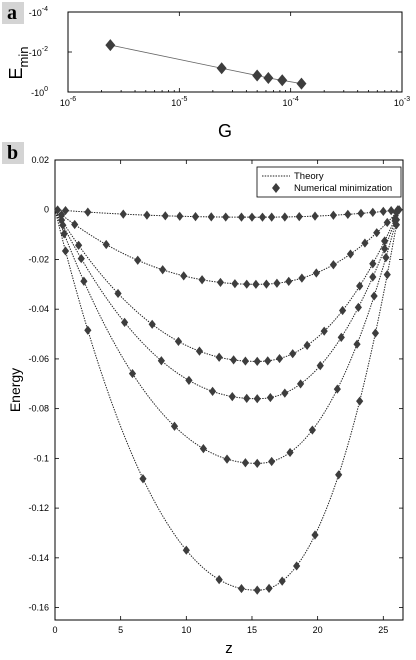 Image resolution: width=416 pixels, height=660 pixels. I want to click on panel-a-x-tick-label: 10⁻⁴, so click(291, 102).